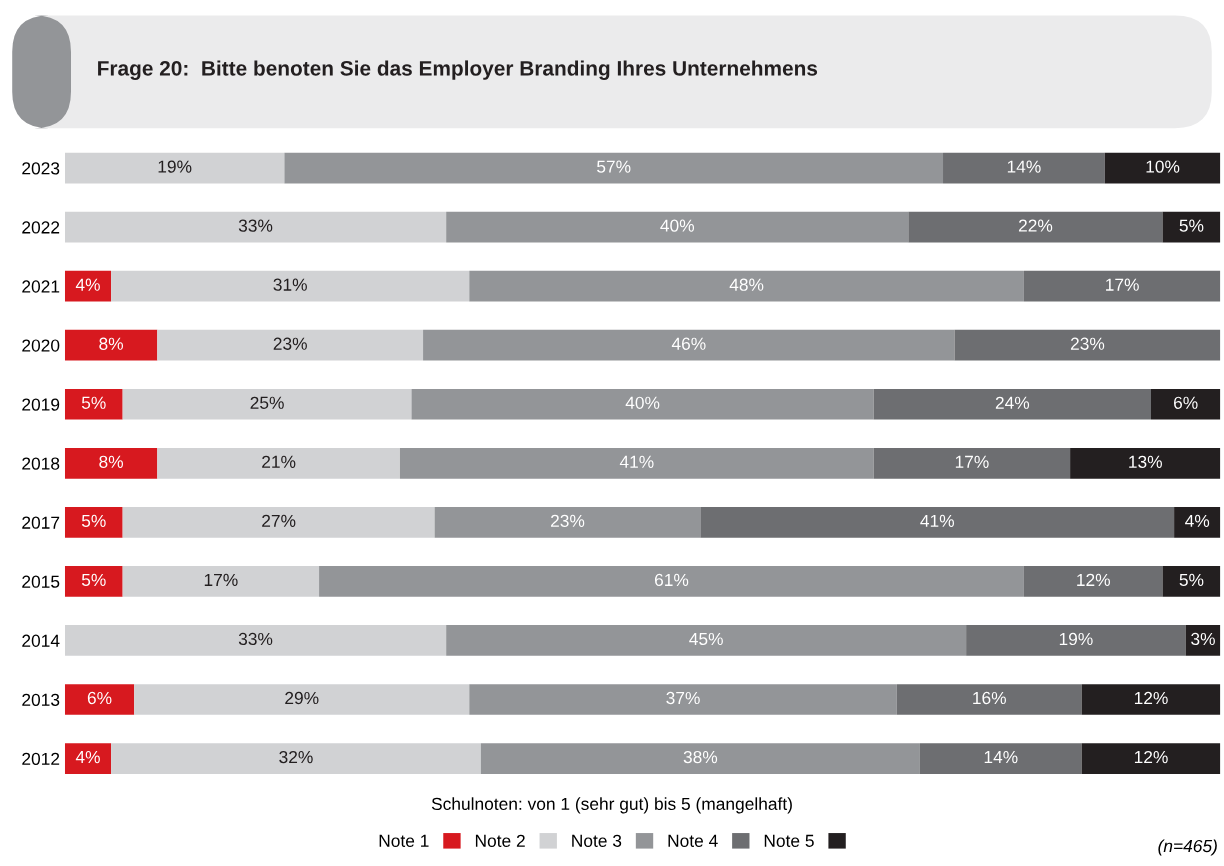 Image resolution: width=1224 pixels, height=866 pixels. I want to click on data-label: 29%, so click(302, 698).